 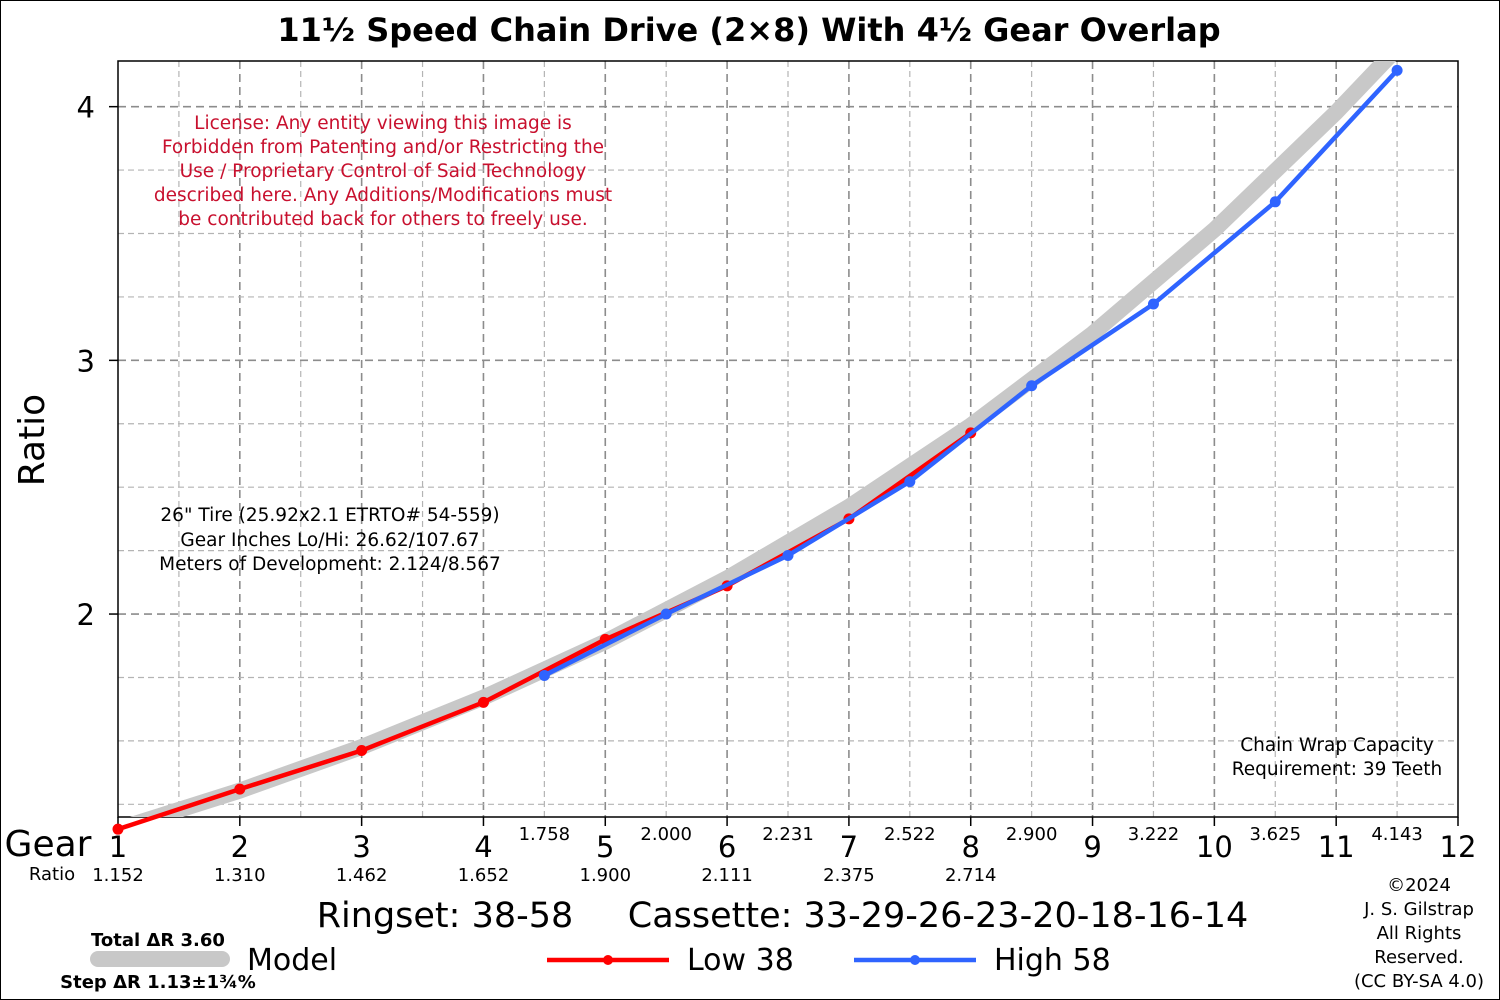 I want to click on low-ratio-label: 2.111, so click(x=727, y=875).